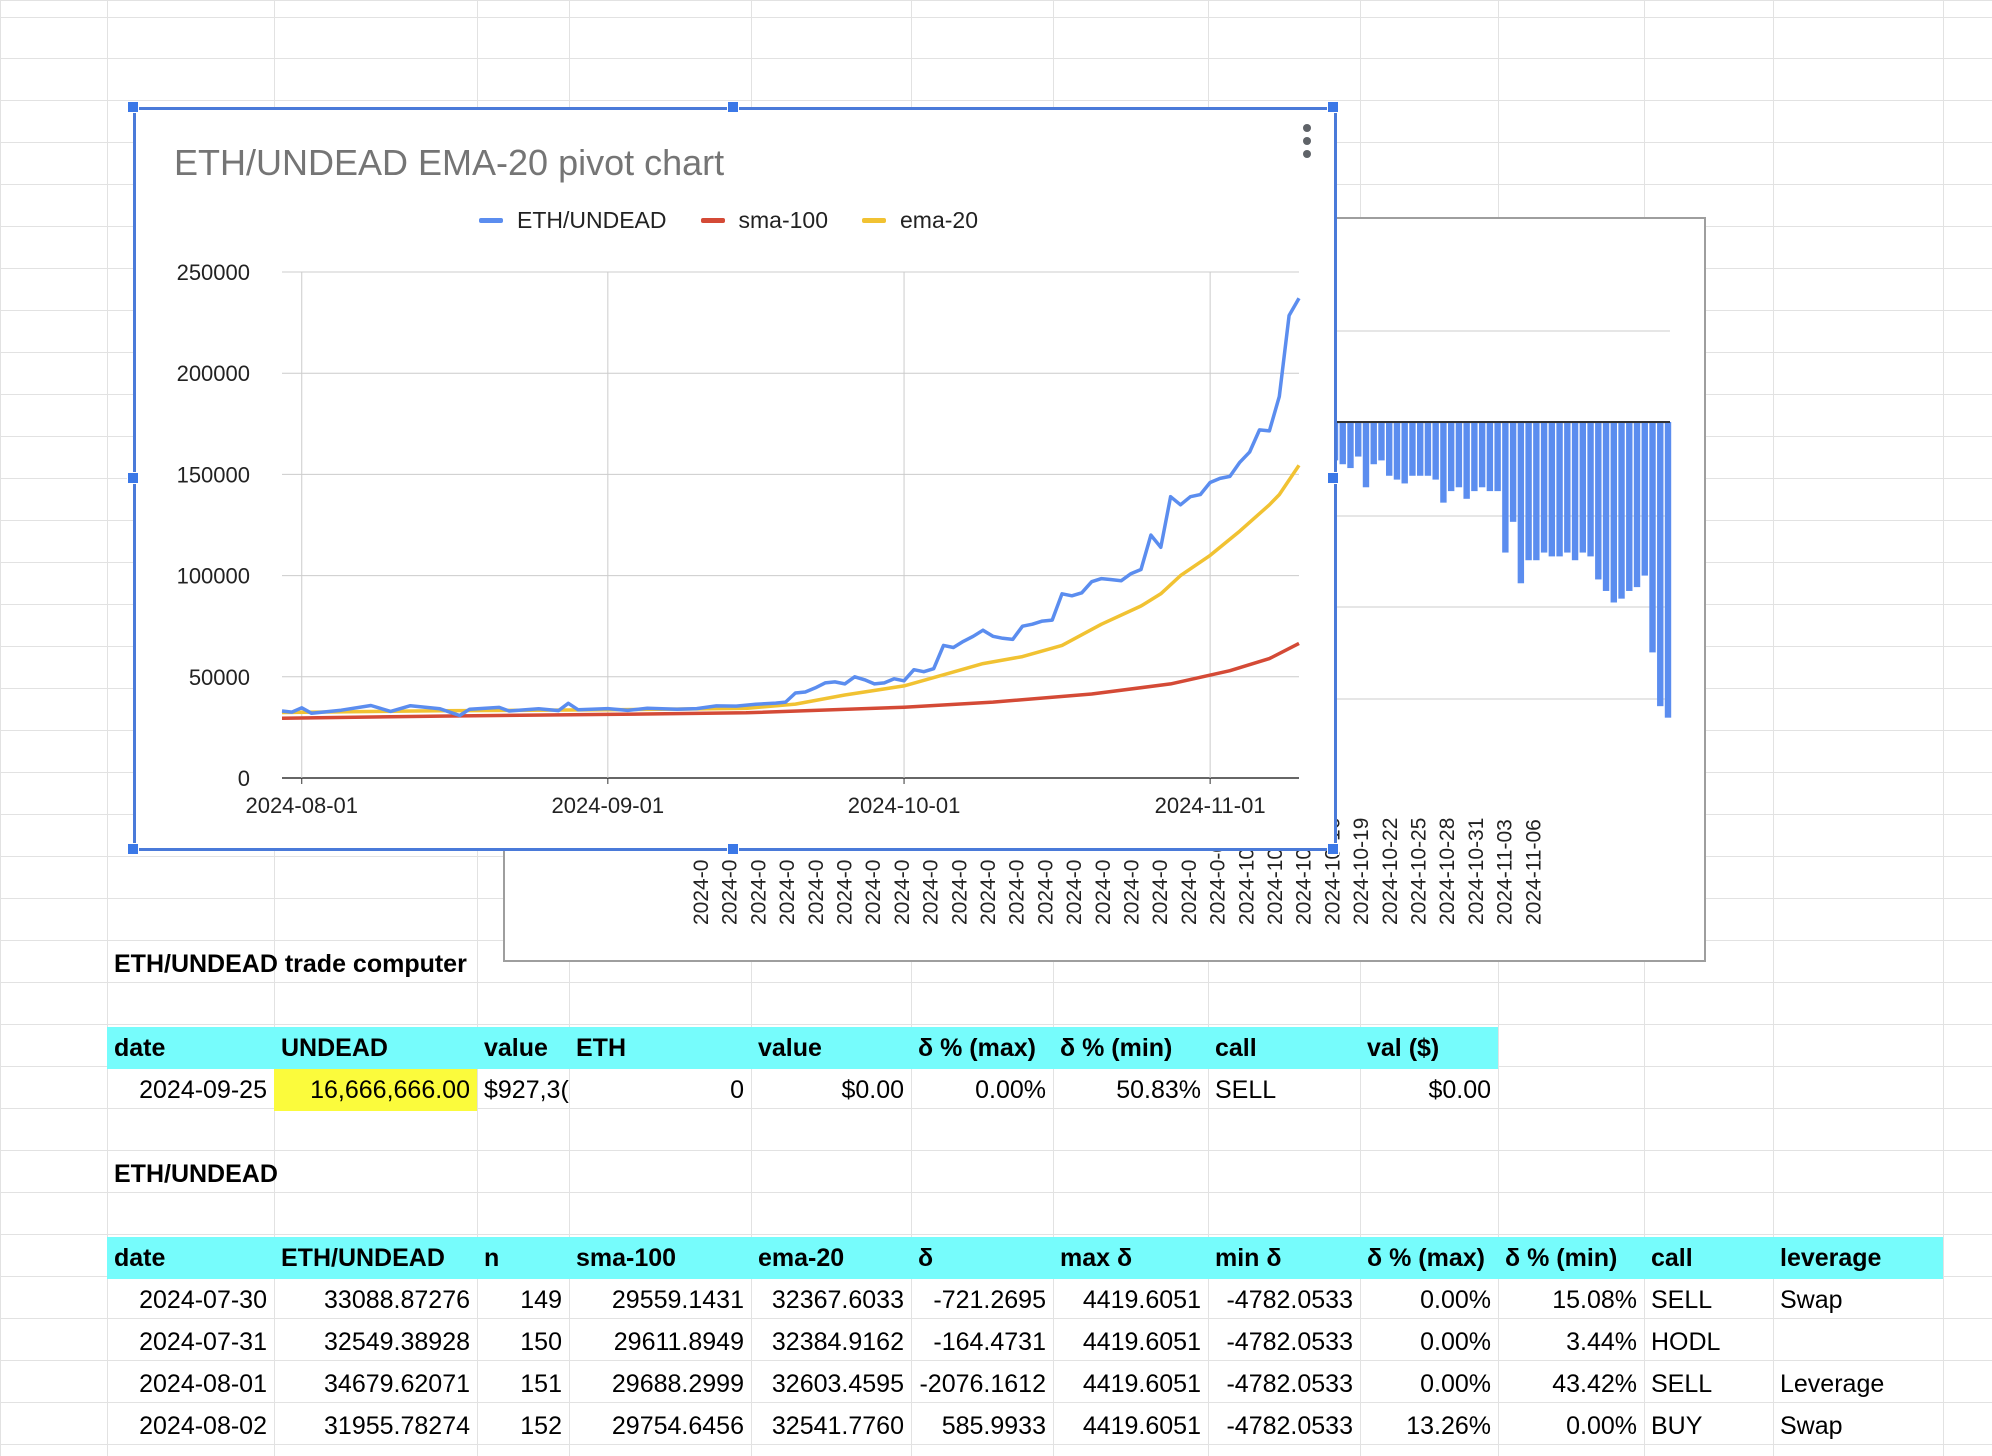 The height and width of the screenshot is (1456, 1992). I want to click on header-cell: call, so click(1284, 1048).